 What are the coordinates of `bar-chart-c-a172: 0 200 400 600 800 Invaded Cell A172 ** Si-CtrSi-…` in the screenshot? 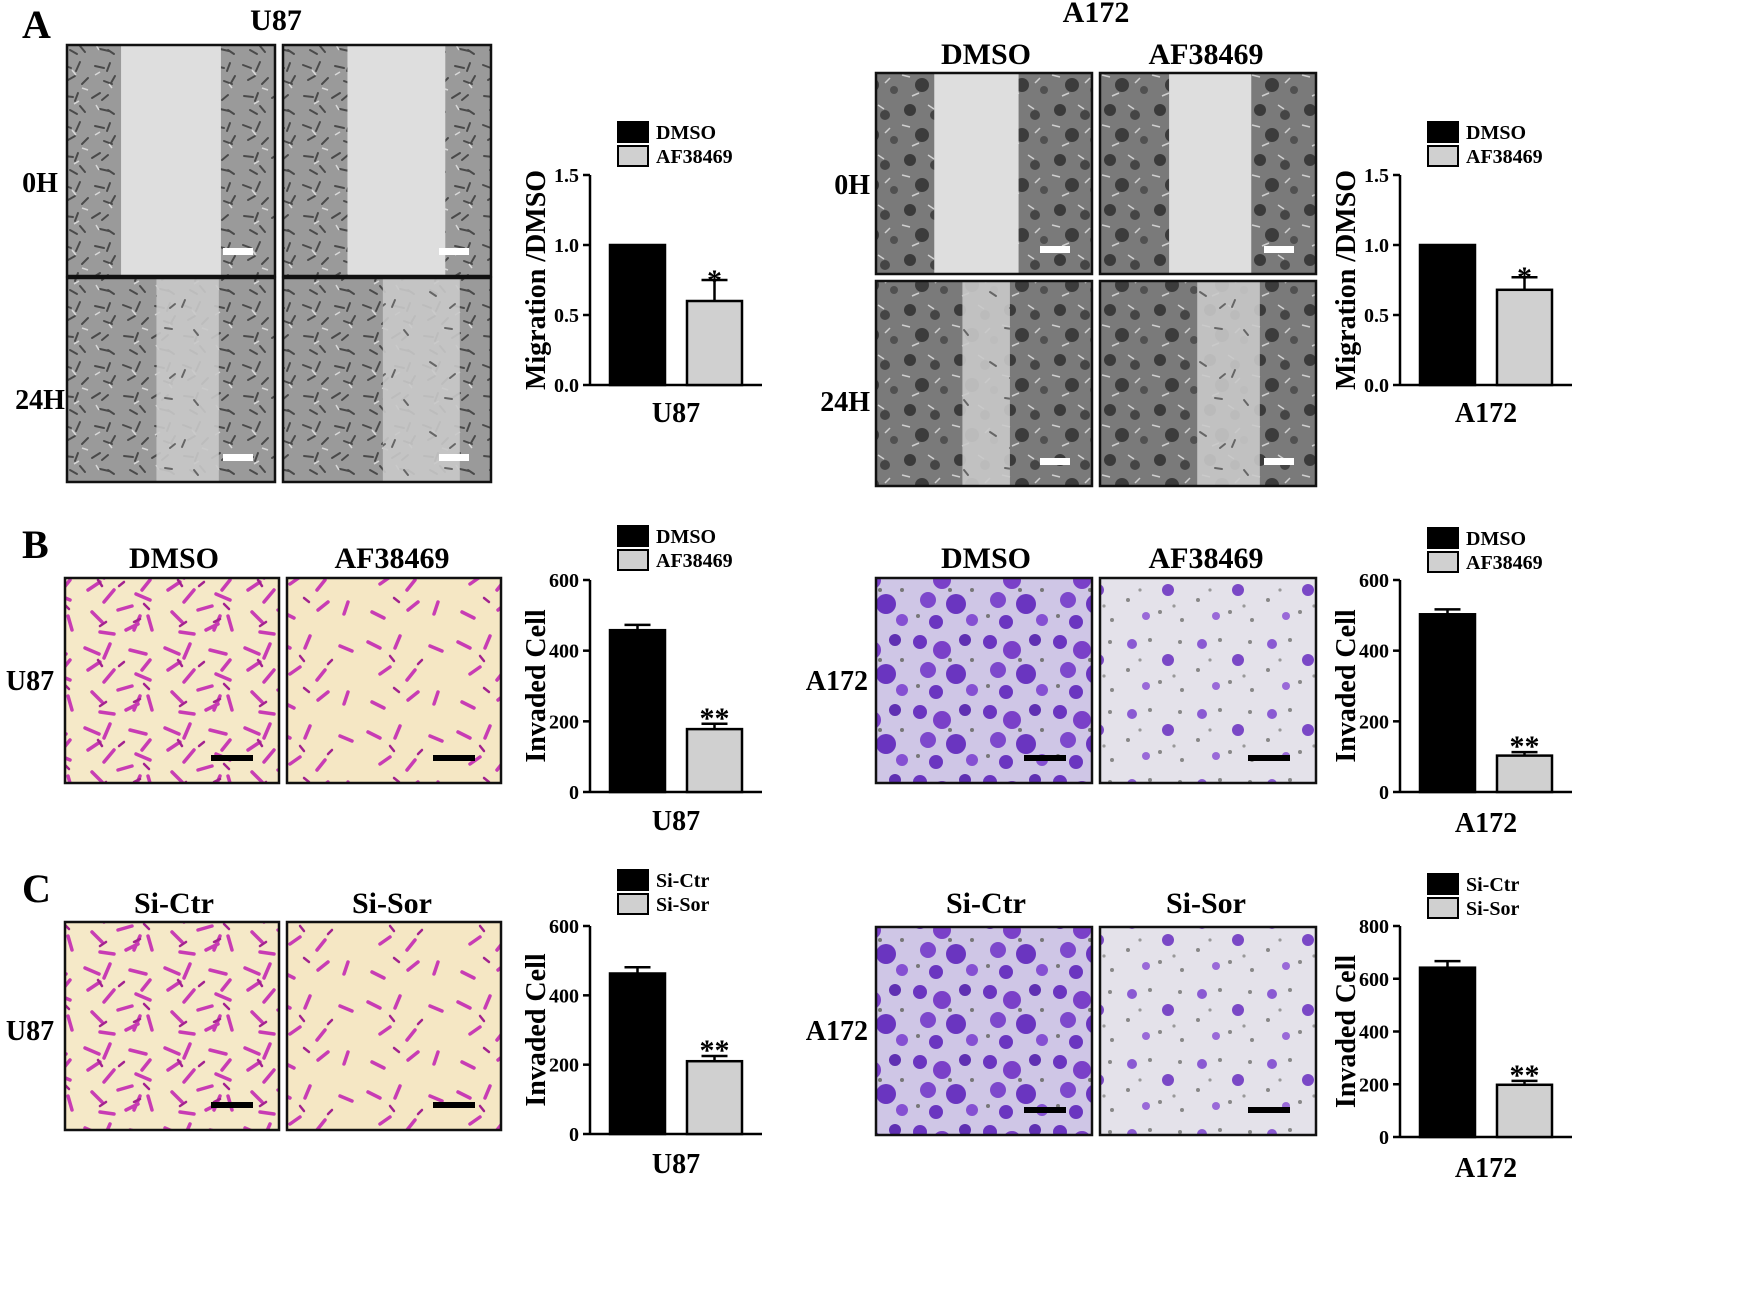 It's located at (1451, 1028).